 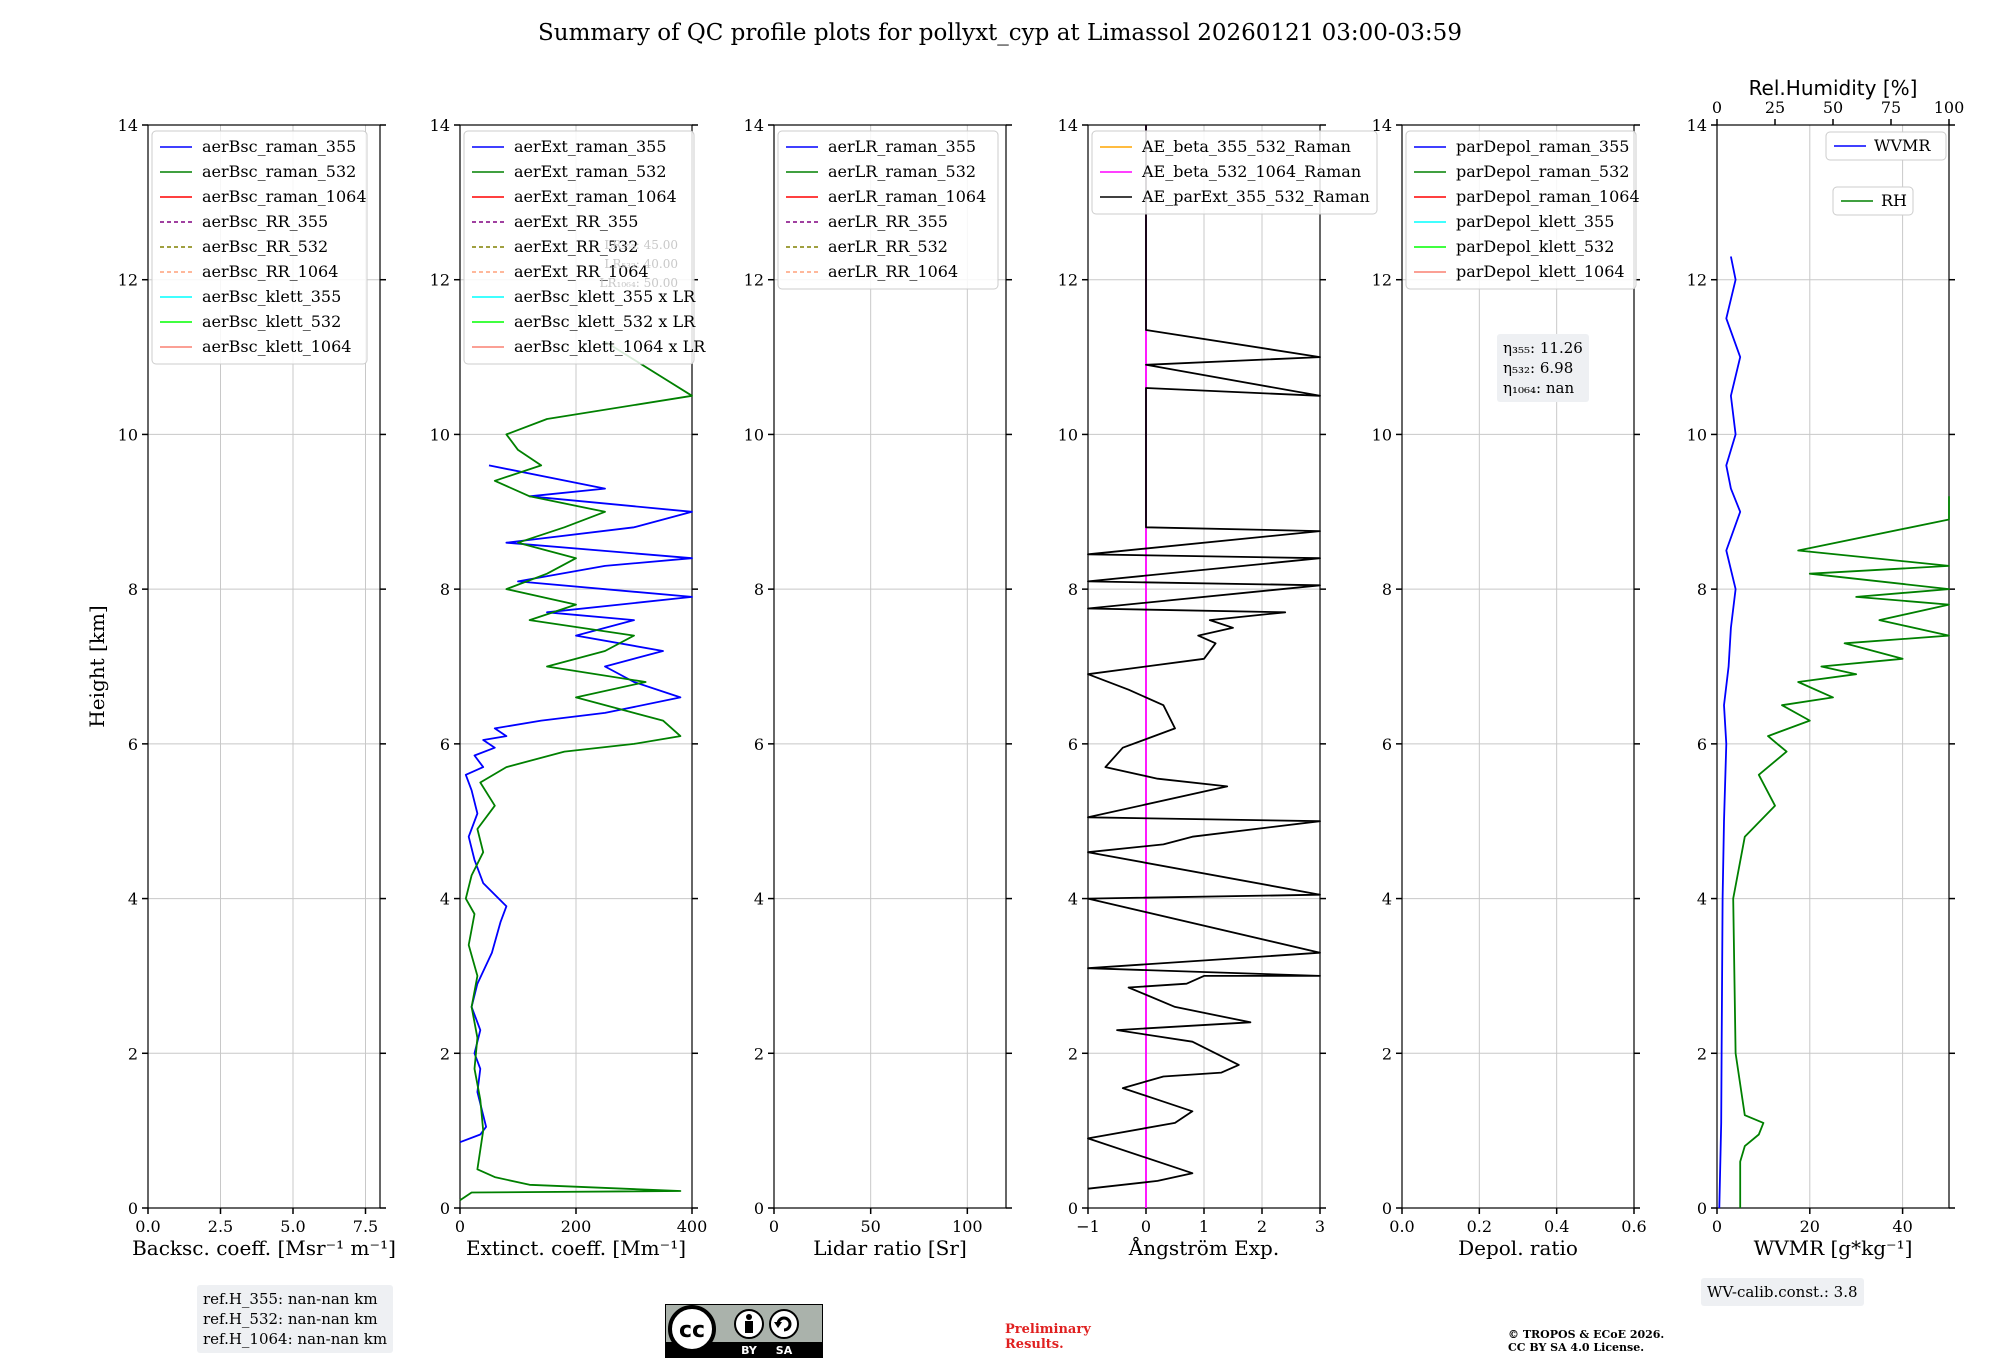 What do you see at coordinates (1401, 1226) in the screenshot?
I see `x-tick-label: 0.0` at bounding box center [1401, 1226].